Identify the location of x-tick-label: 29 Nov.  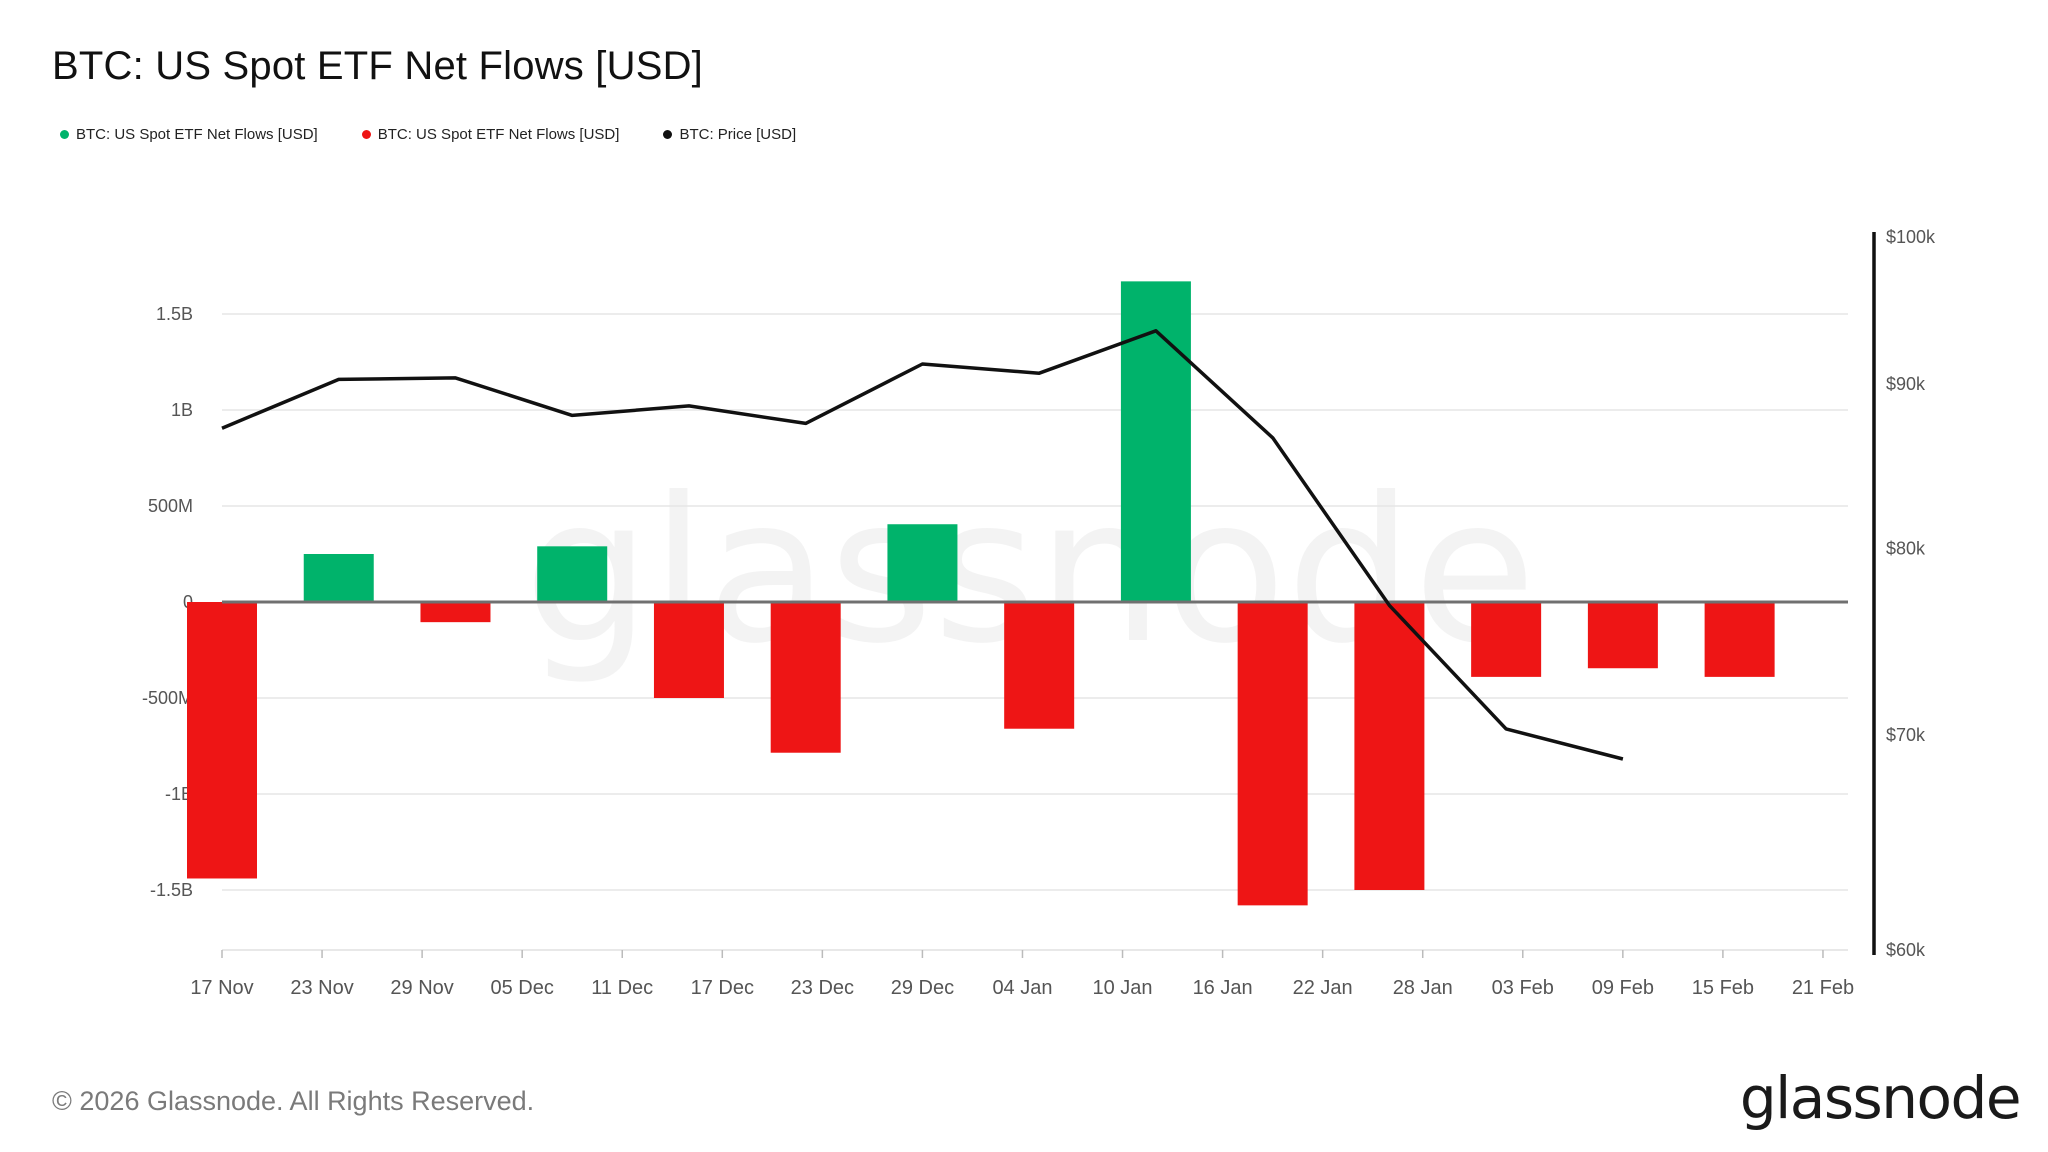
(421, 988).